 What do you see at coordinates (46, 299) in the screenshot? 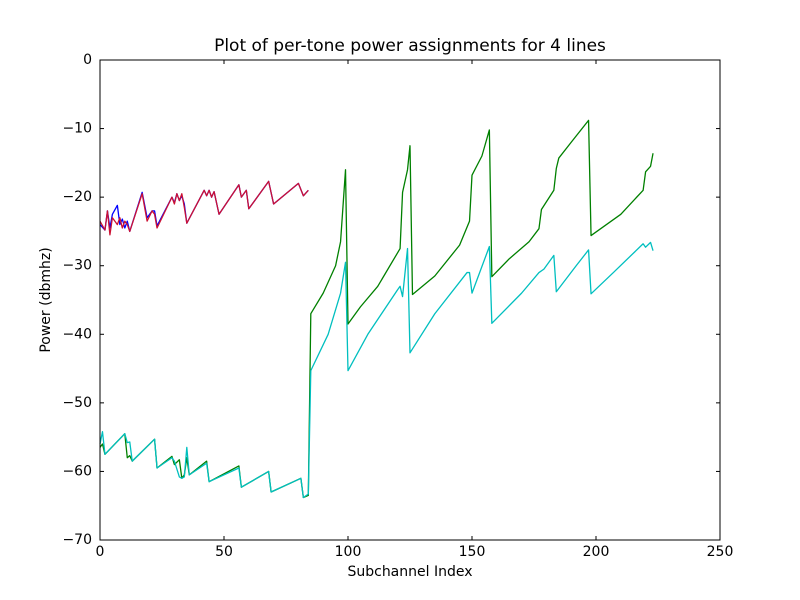
I see `y-axis-label: Power (dbmhz)` at bounding box center [46, 299].